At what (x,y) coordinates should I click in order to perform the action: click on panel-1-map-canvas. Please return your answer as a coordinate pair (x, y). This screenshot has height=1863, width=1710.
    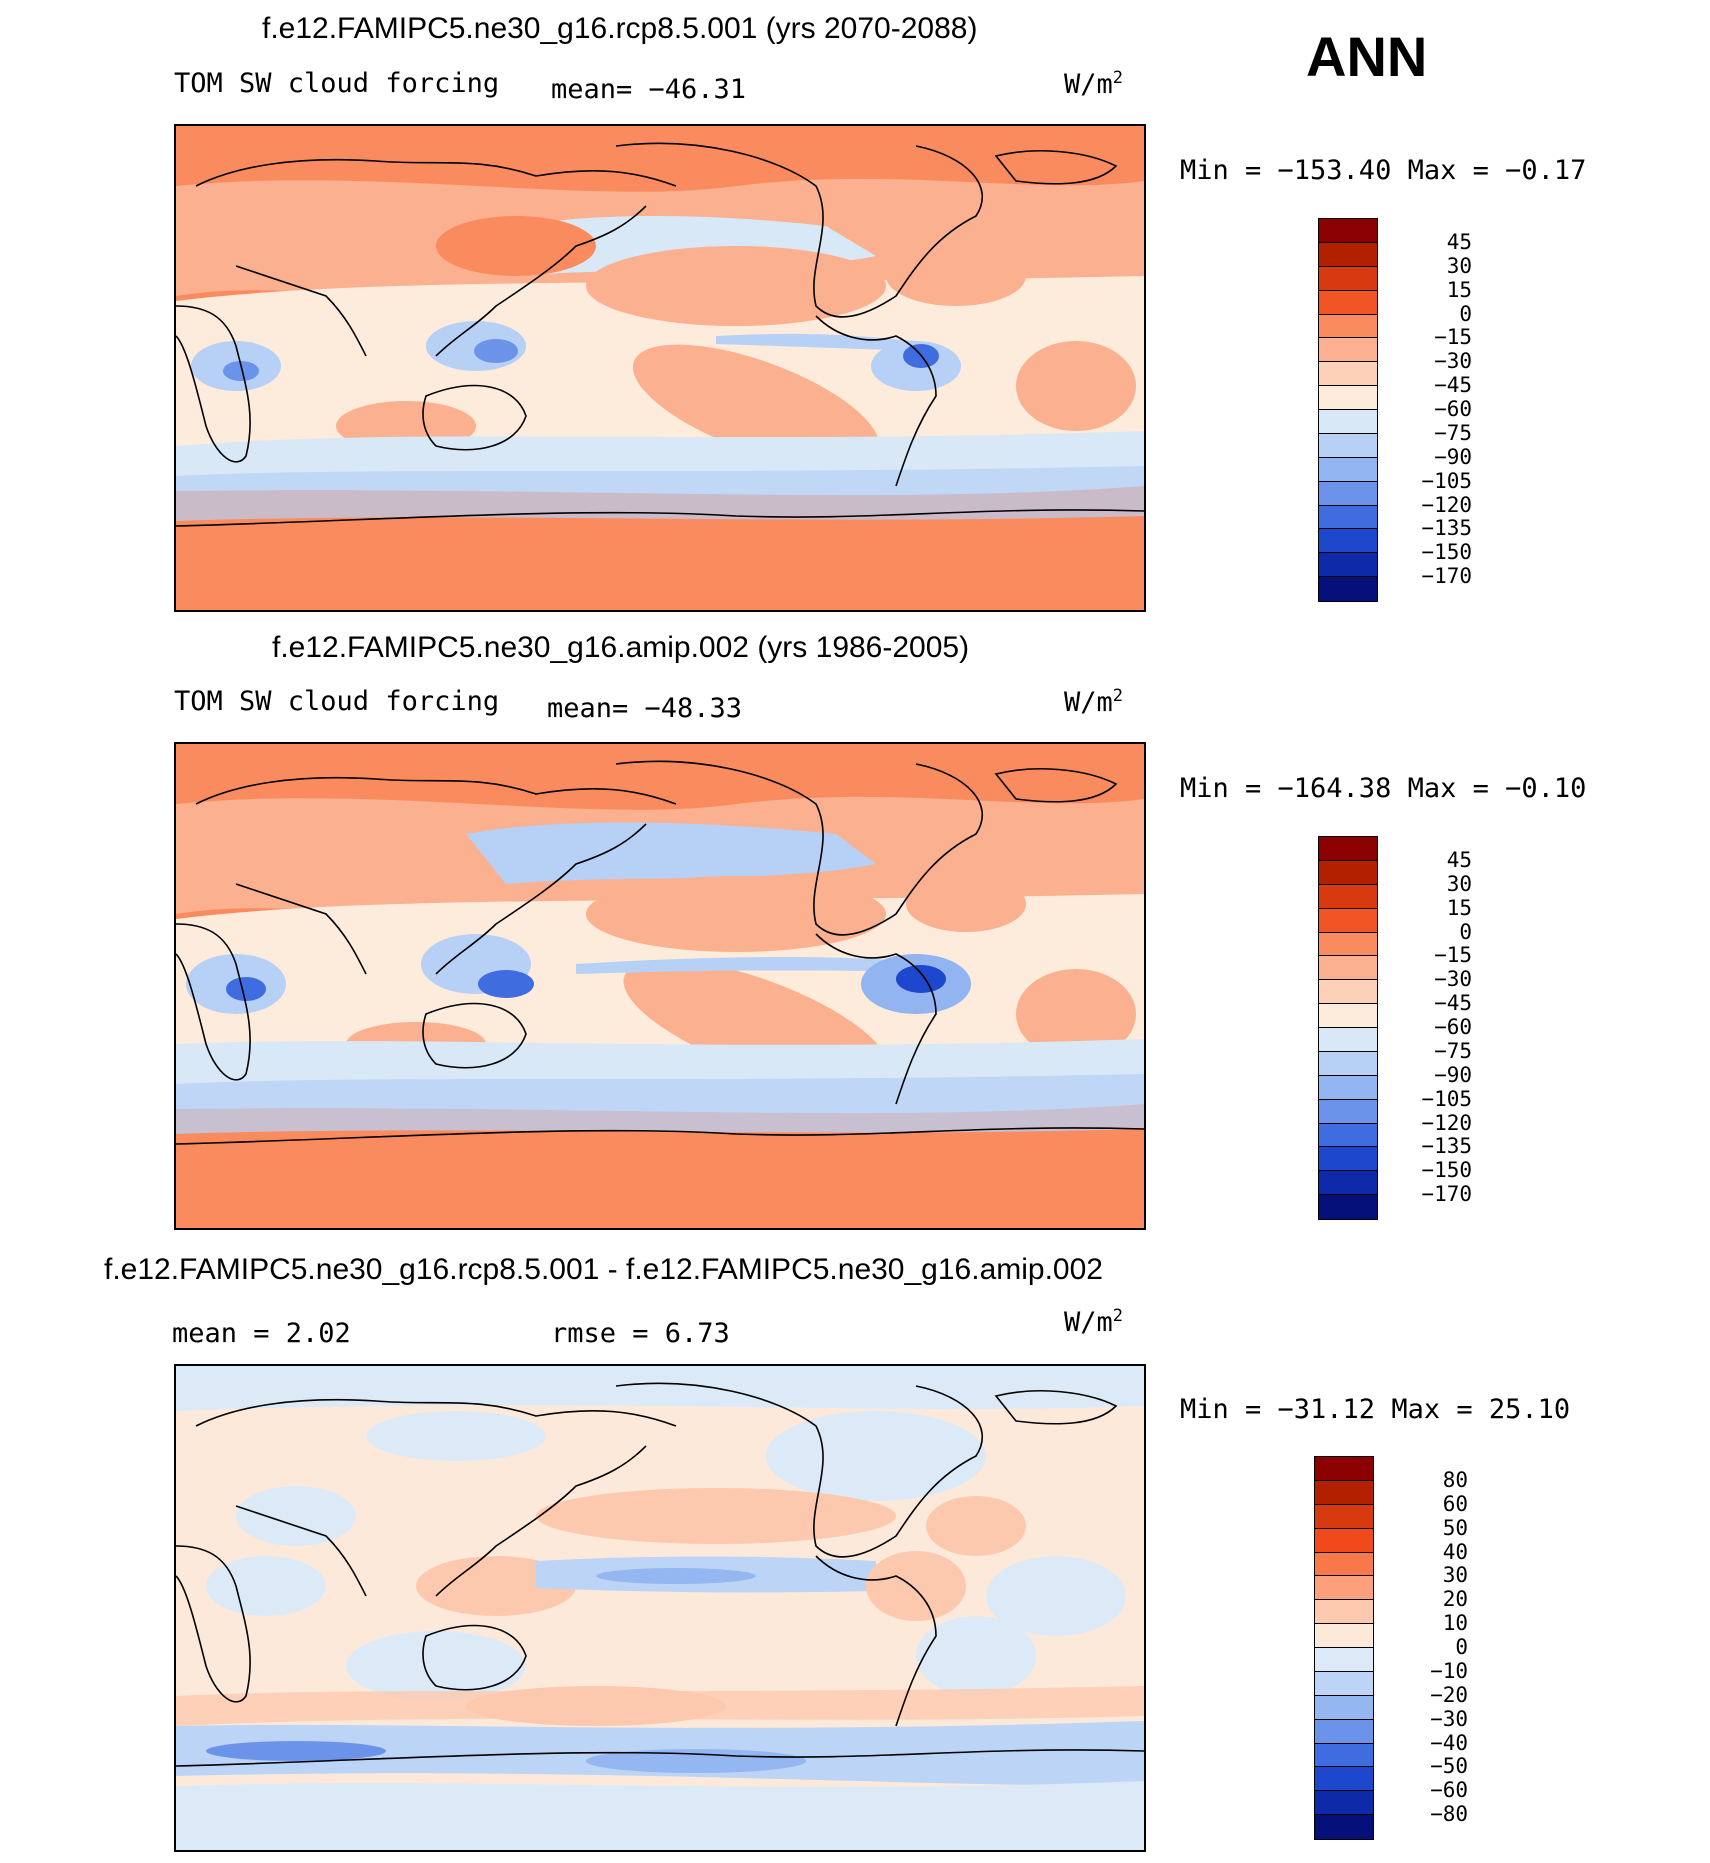
    Looking at the image, I should click on (660, 368).